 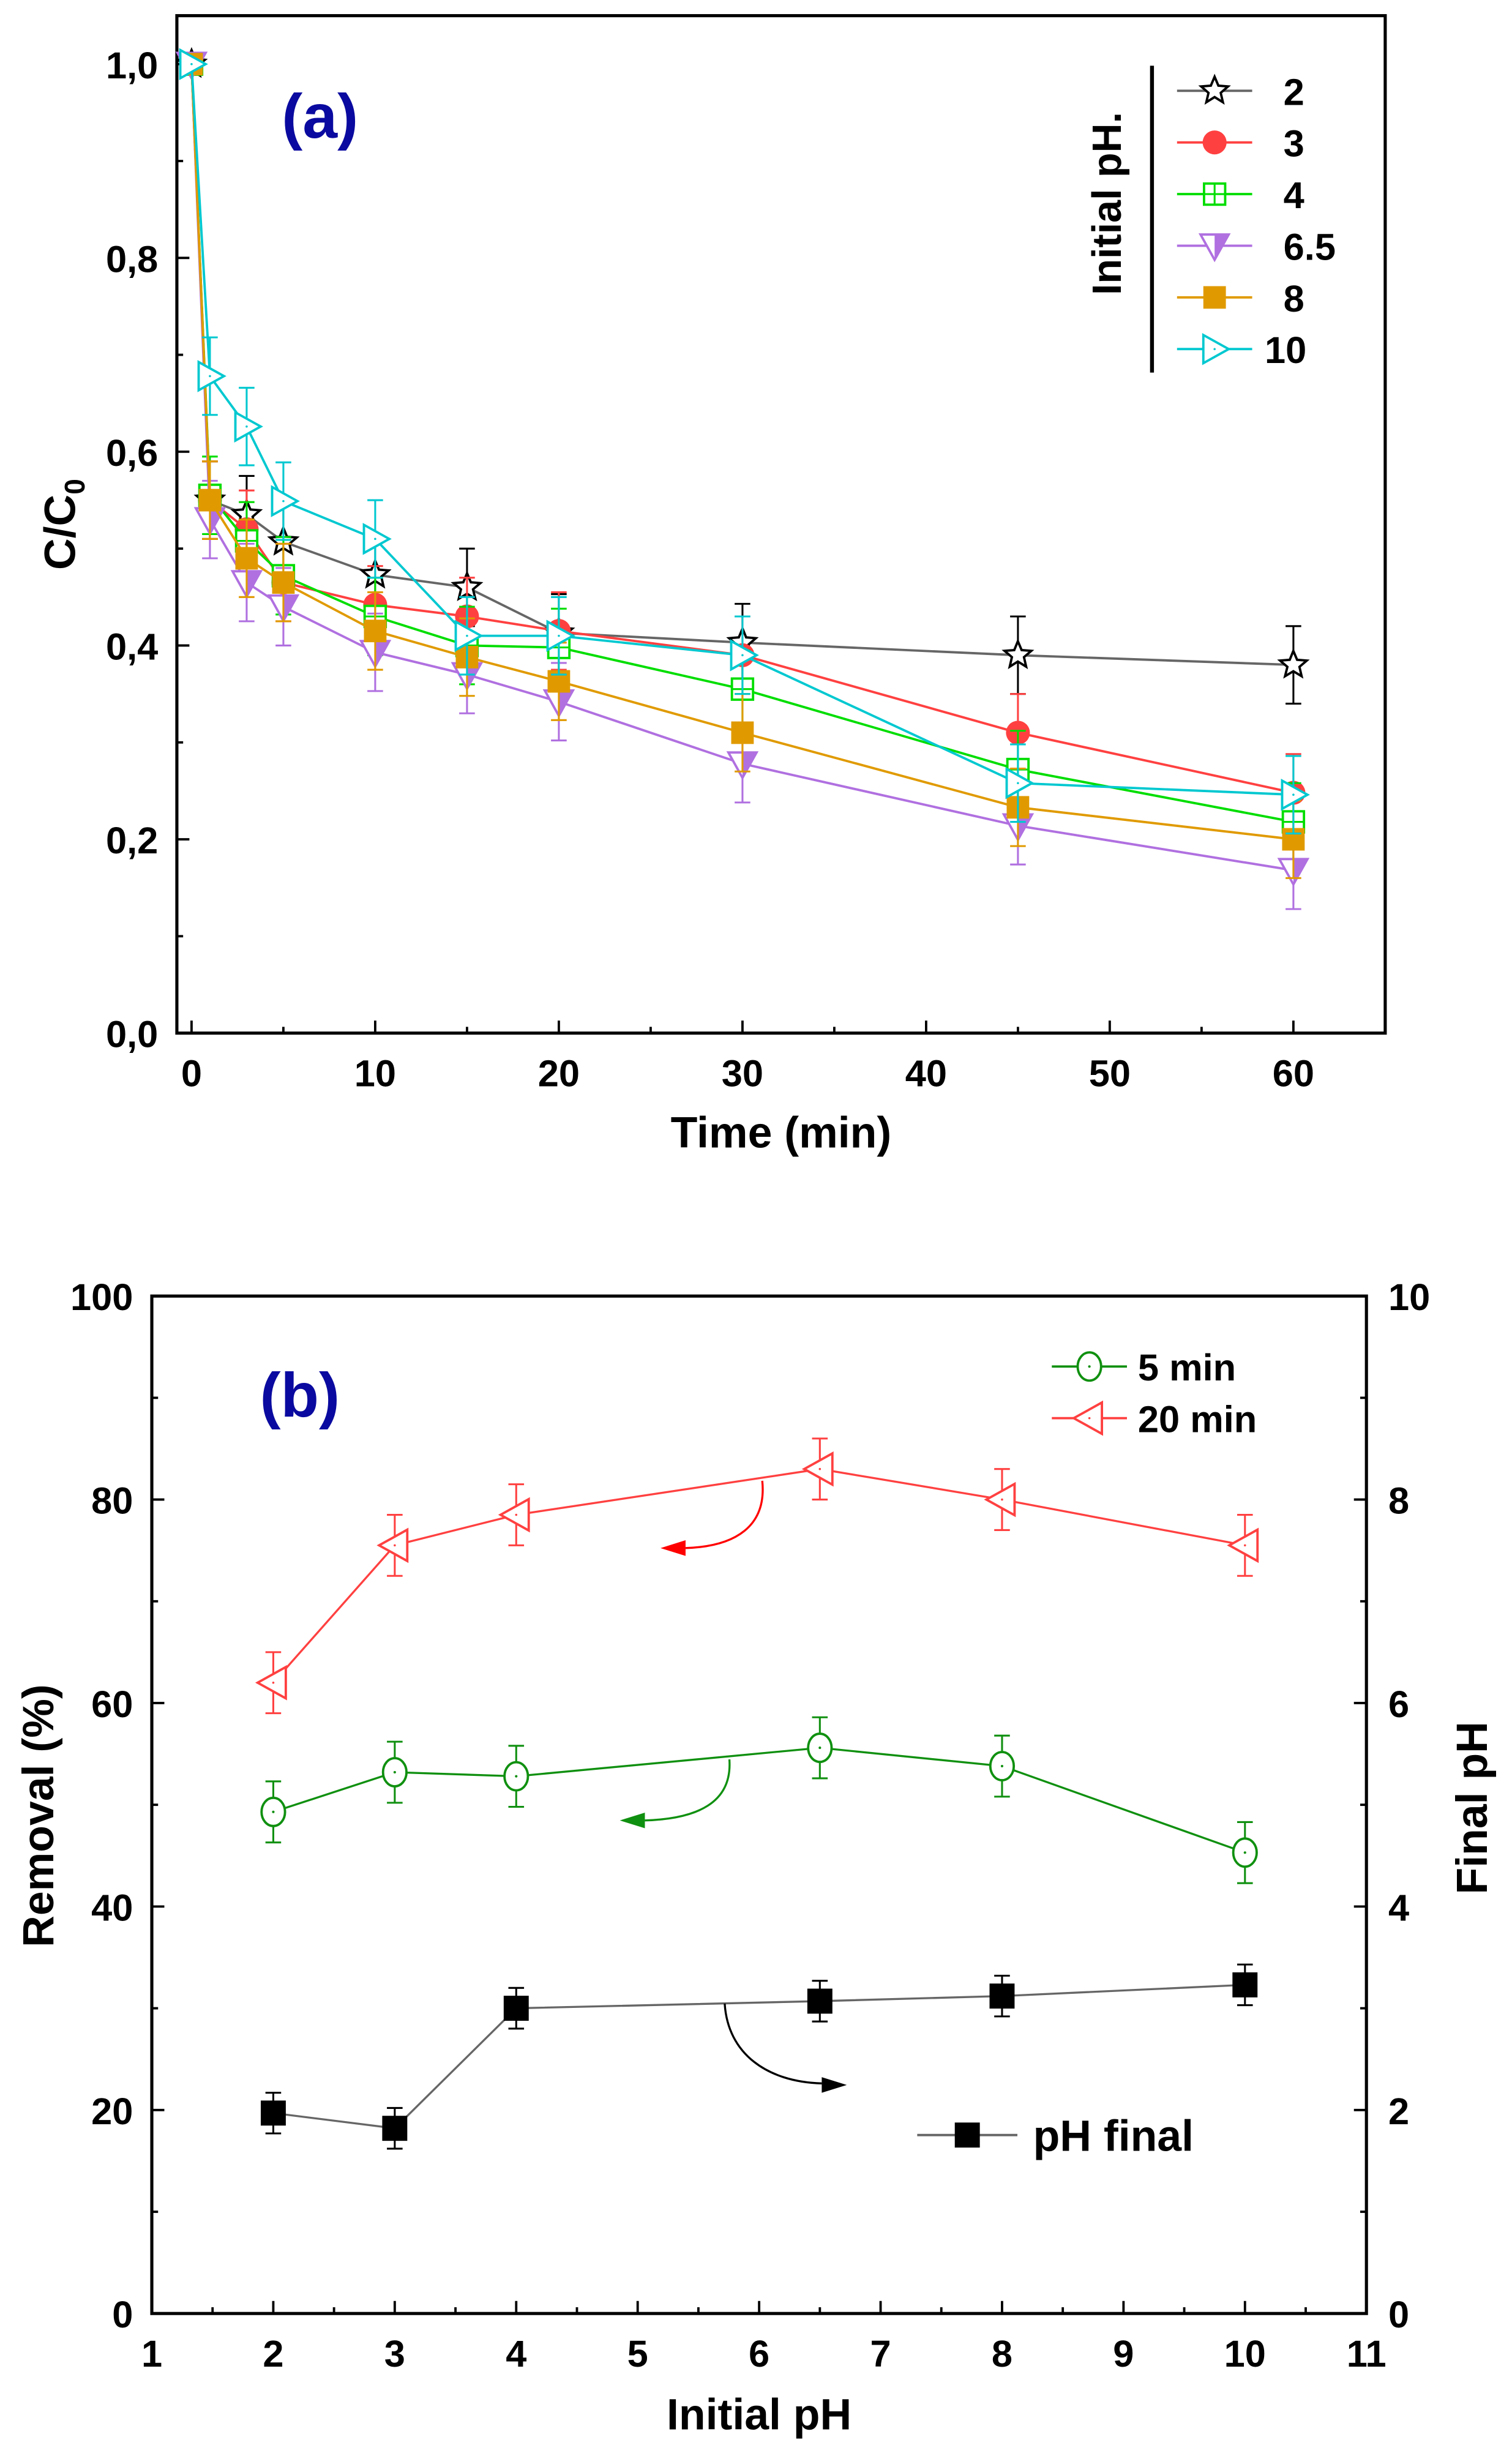 I want to click on y-axis-label: C/C0, so click(x=63, y=524).